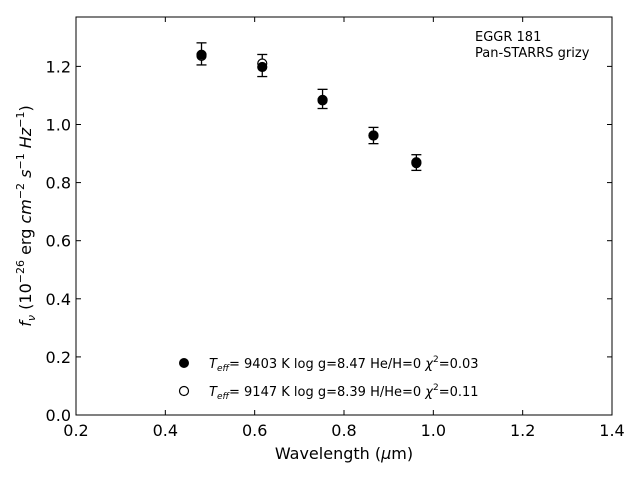  I want to click on x-tick-label: 0.4, so click(165, 430).